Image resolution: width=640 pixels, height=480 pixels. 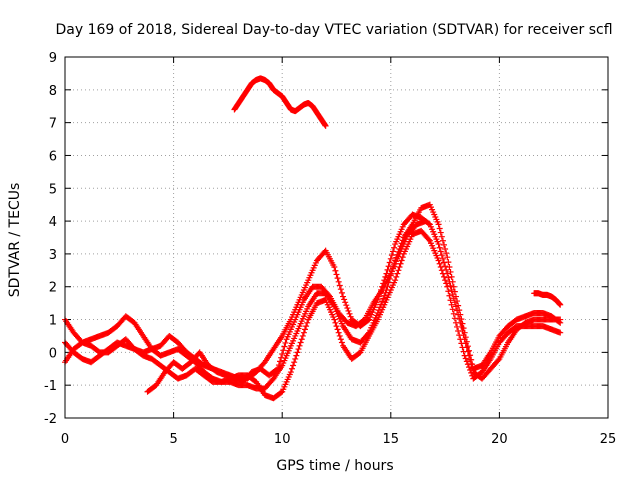 I want to click on x-tick-label: 20, so click(x=499, y=439).